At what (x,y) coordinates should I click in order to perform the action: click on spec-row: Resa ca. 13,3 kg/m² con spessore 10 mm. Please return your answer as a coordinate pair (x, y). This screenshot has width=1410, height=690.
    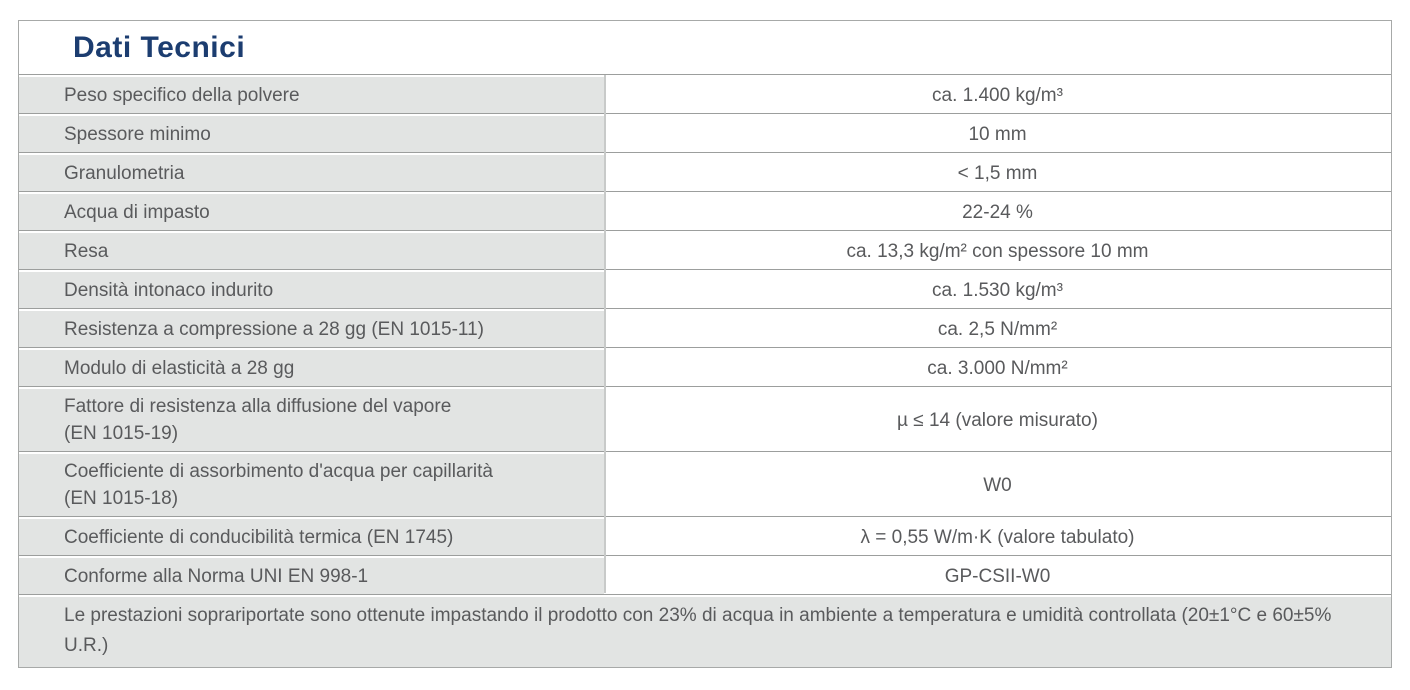
    Looking at the image, I should click on (705, 251).